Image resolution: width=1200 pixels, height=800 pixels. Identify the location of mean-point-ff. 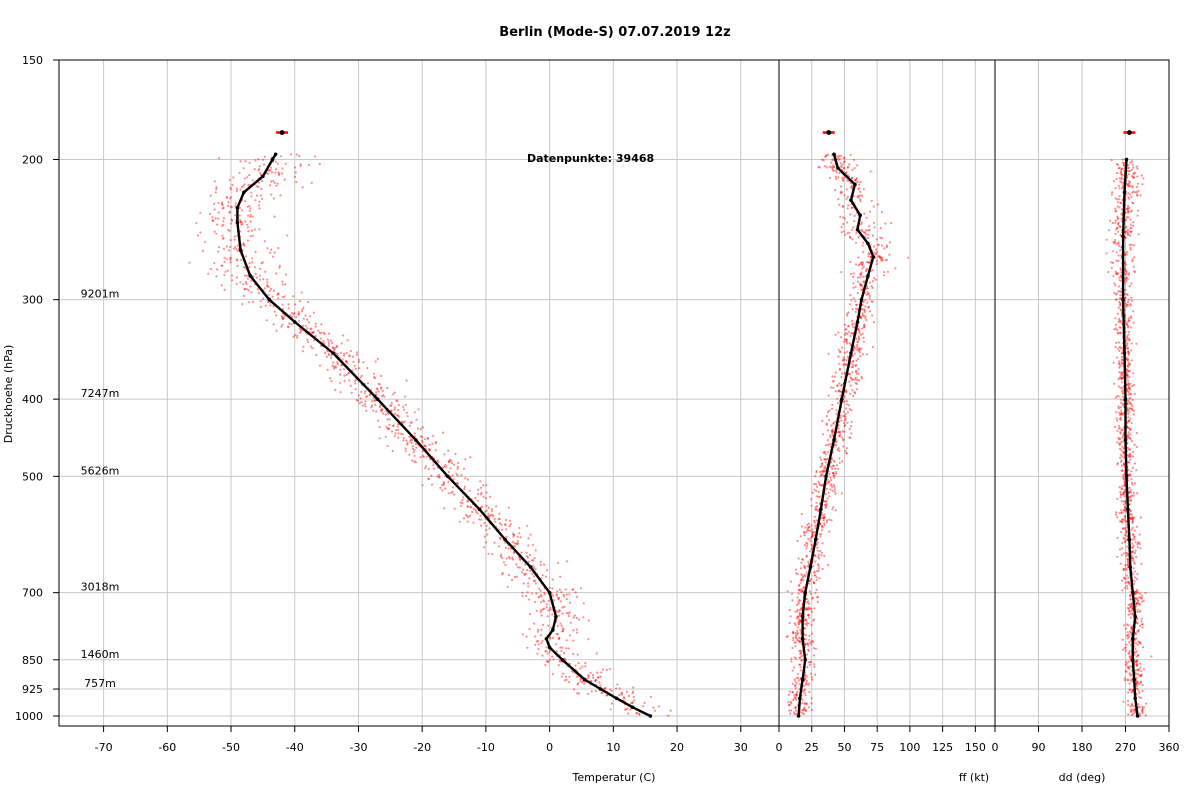
(851, 200).